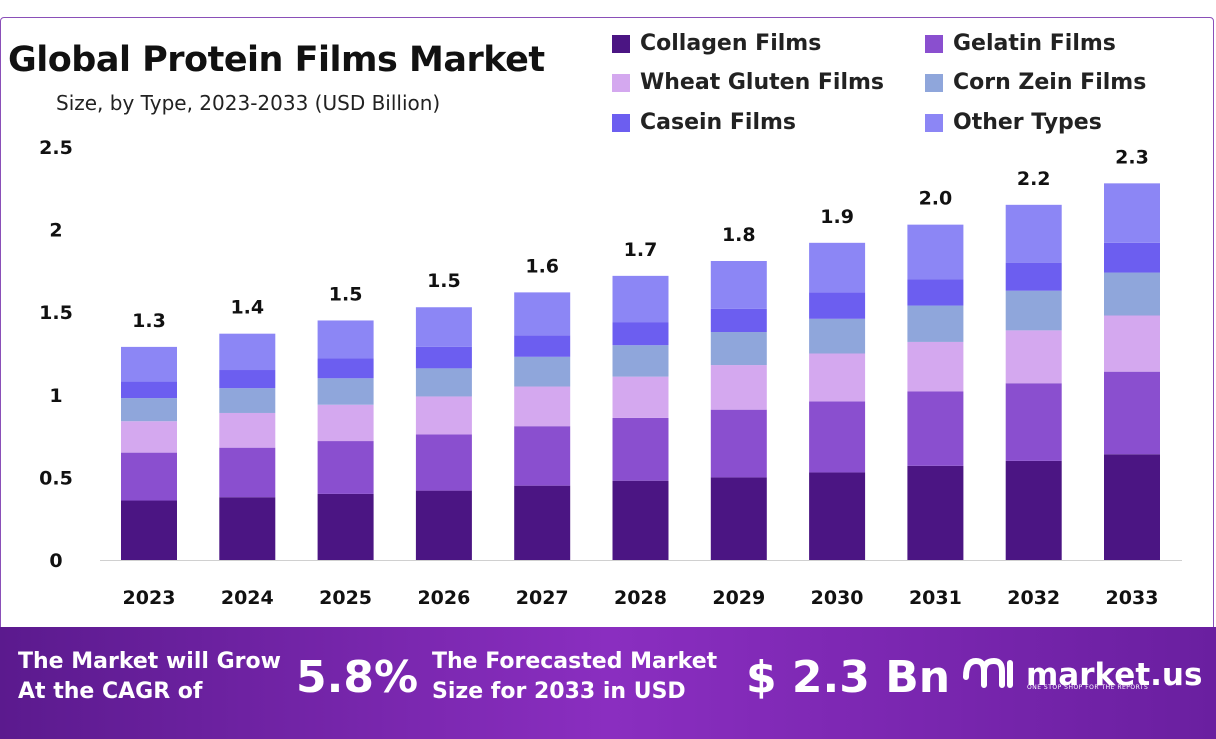 This screenshot has width=1216, height=739. I want to click on bar-total-label: 1.4, so click(247, 308).